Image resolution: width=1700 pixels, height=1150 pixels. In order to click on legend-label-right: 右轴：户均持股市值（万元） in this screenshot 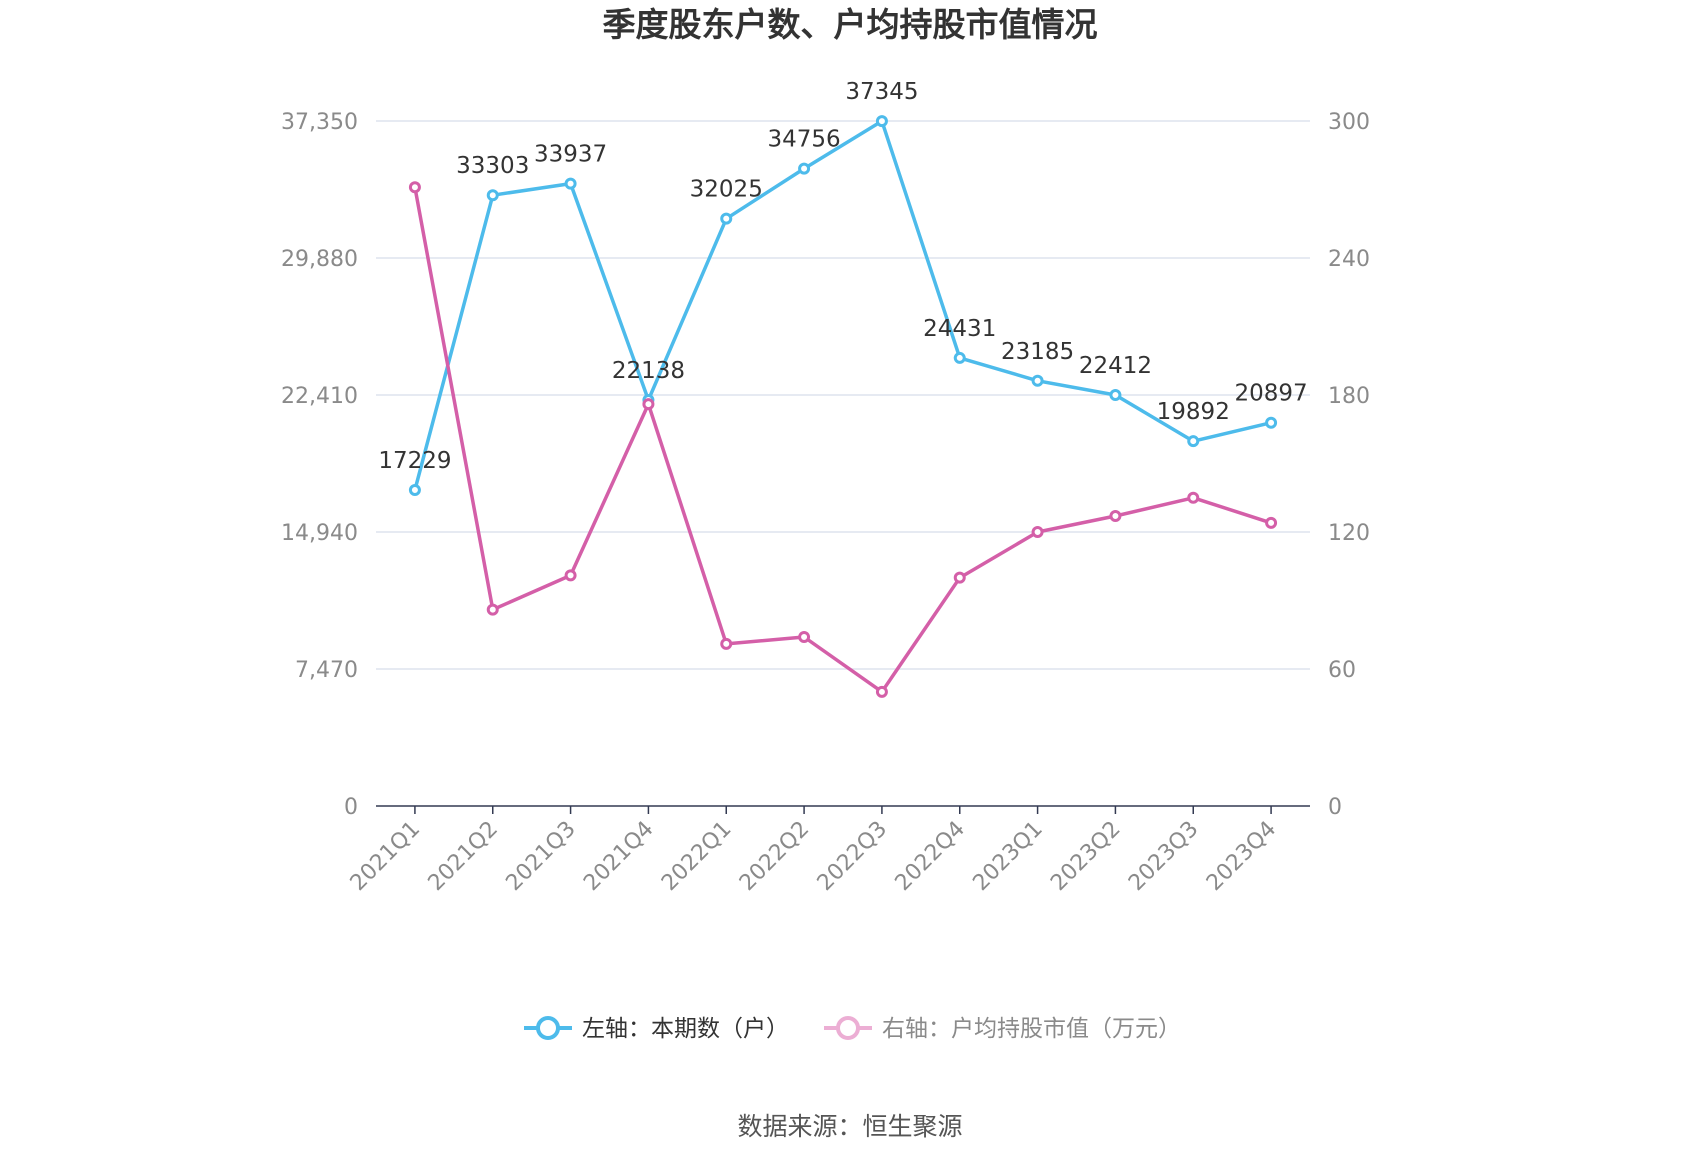, I will do `click(1031, 1029)`.